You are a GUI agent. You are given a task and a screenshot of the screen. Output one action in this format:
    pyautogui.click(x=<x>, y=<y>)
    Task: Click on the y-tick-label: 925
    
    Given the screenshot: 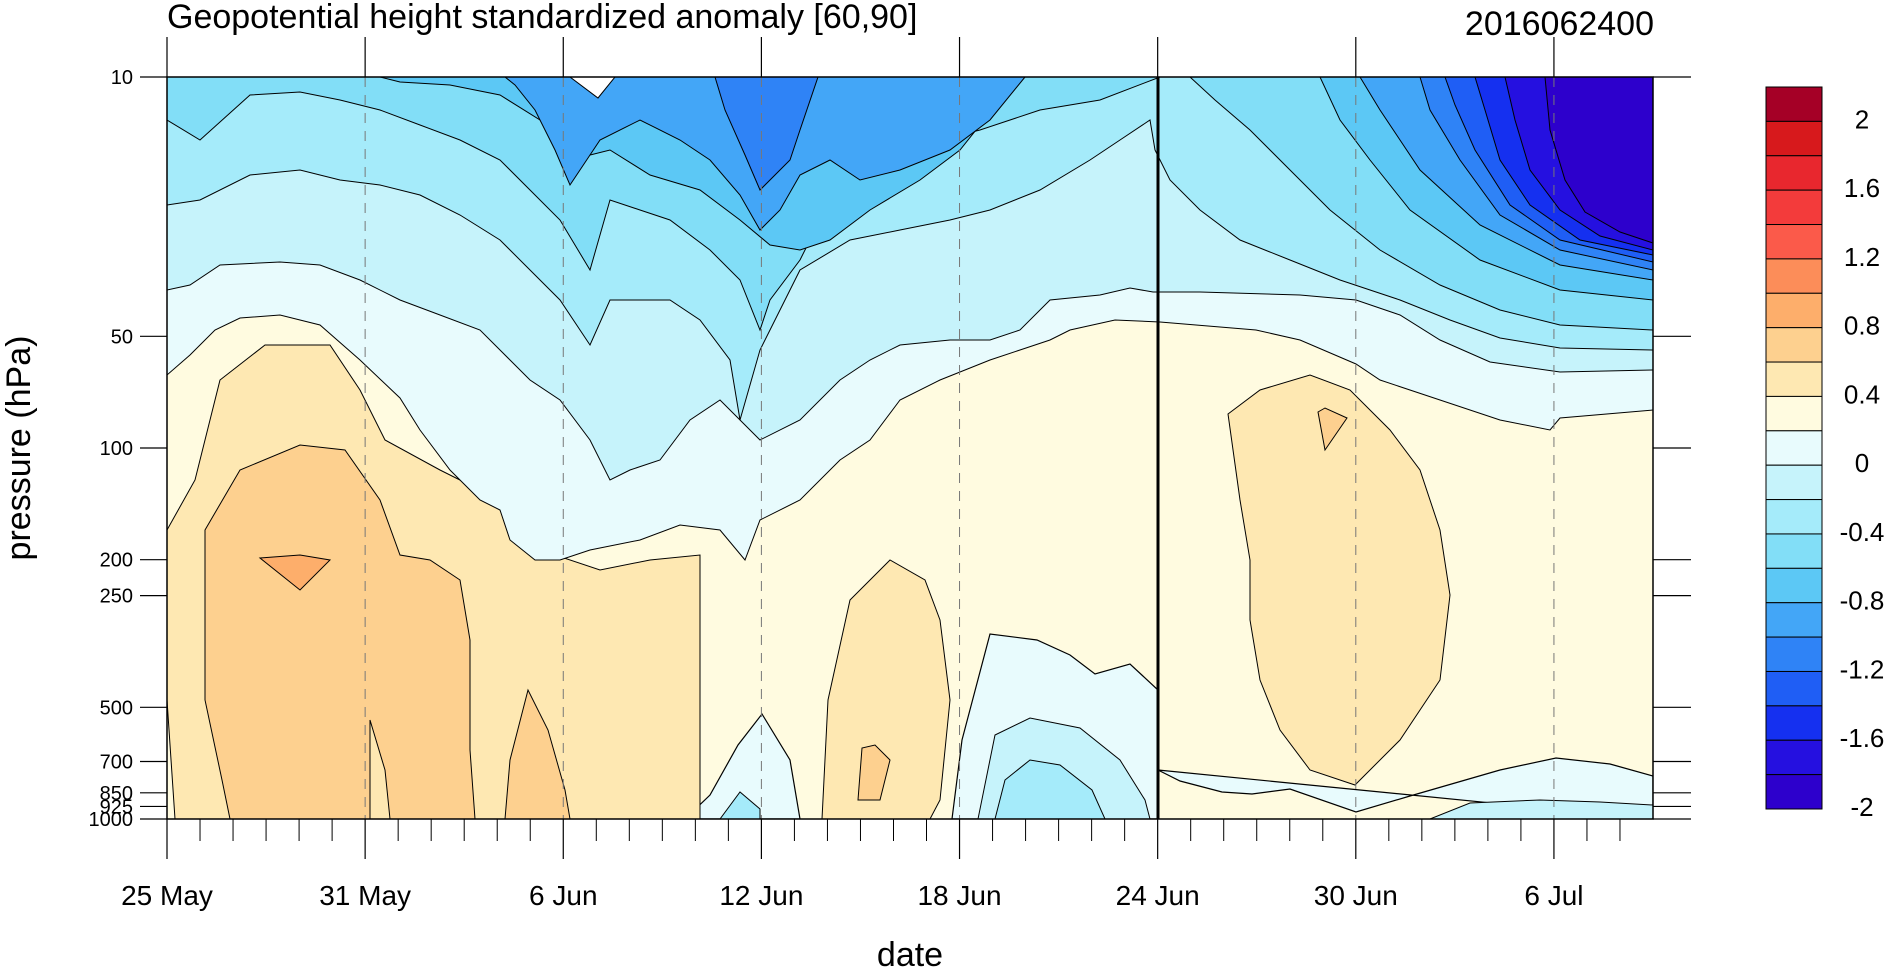 What is the action you would take?
    pyautogui.click(x=116, y=807)
    